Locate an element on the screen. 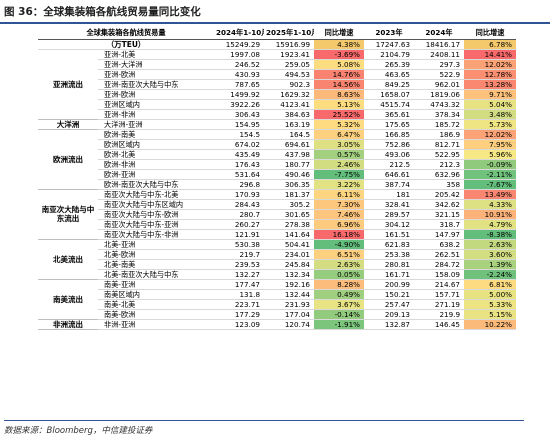 Image resolution: width=550 pixels, height=442 pixels. growth-cell: -1.91% is located at coordinates (339, 324).